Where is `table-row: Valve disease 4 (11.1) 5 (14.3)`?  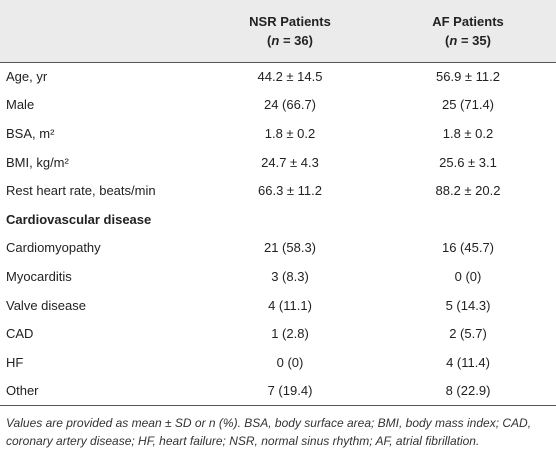
table-row: Valve disease 4 (11.1) 5 (14.3) is located at coordinates (278, 305).